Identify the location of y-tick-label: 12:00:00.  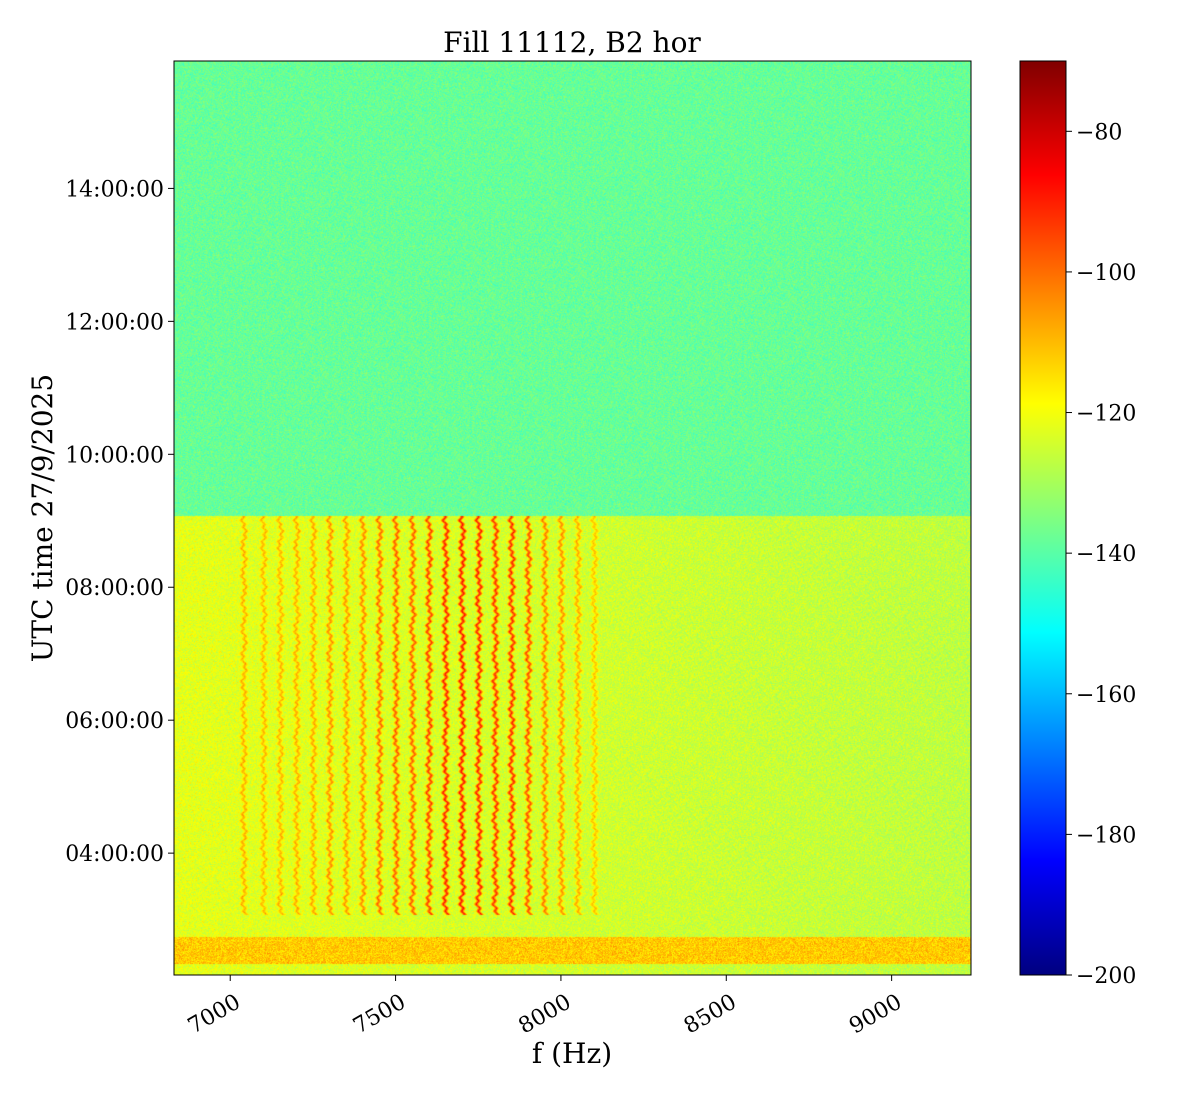
(114, 322).